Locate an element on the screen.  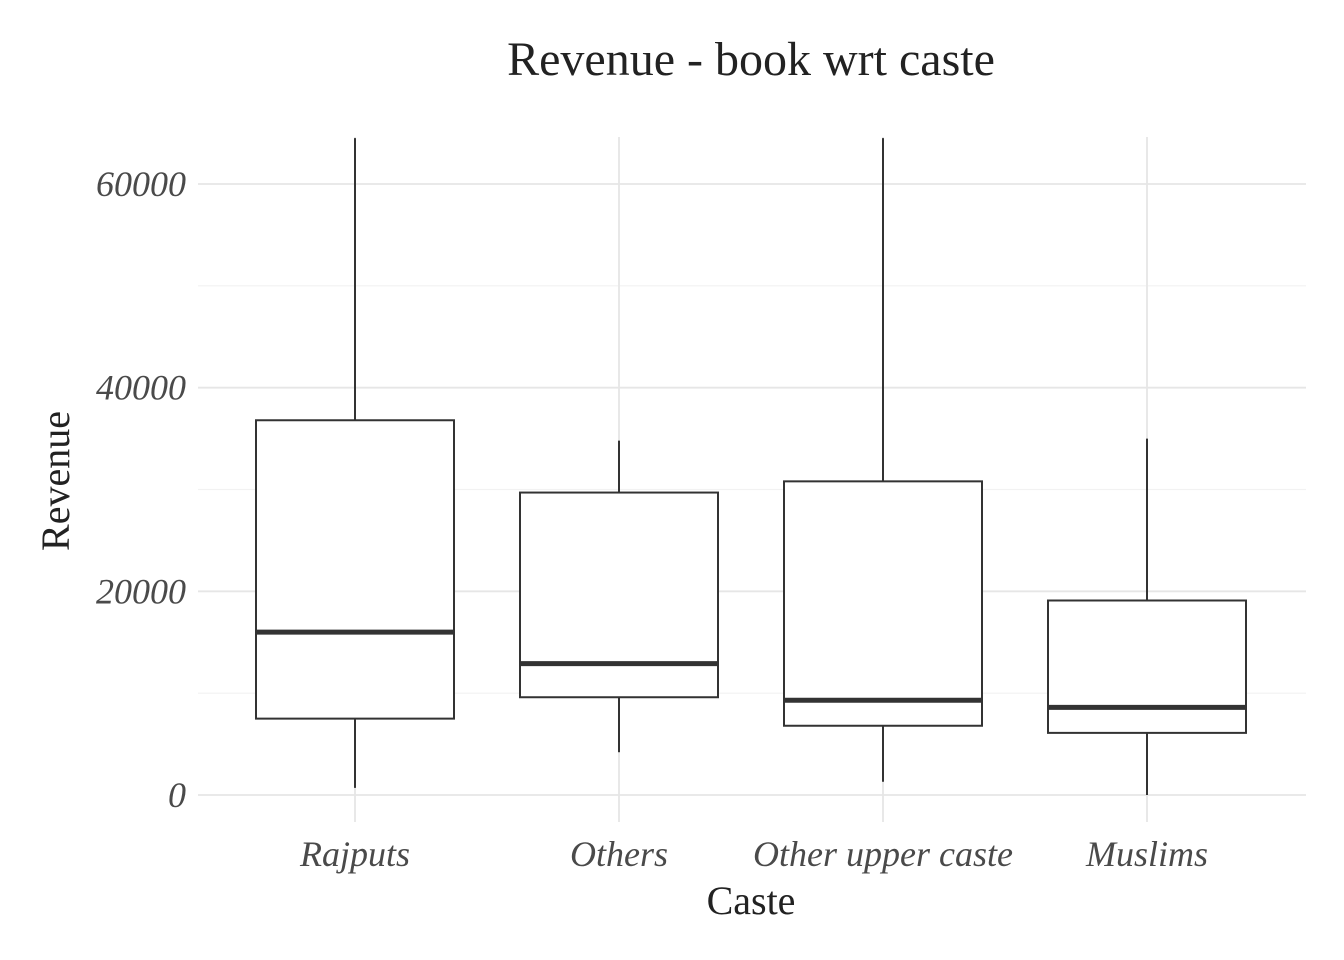
x-tick-label: Muslims is located at coordinates (1146, 854).